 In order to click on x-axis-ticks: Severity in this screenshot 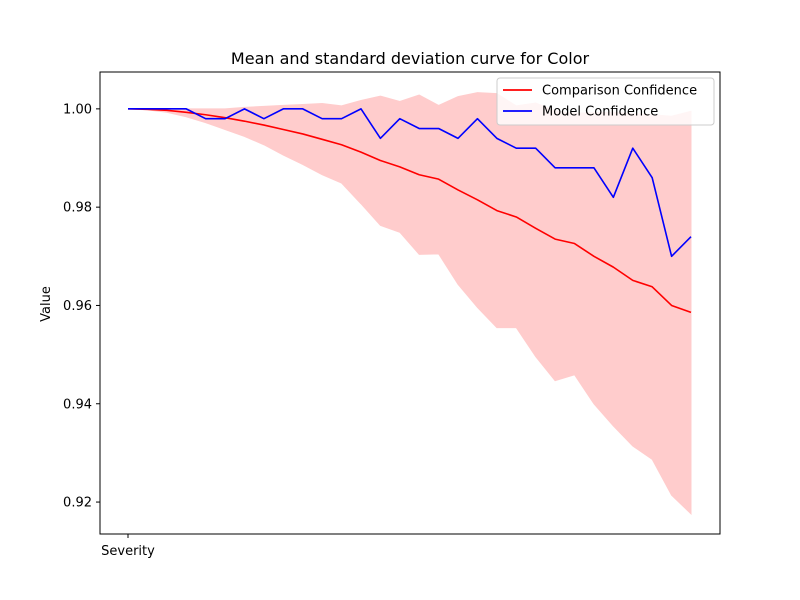, I will do `click(128, 546)`.